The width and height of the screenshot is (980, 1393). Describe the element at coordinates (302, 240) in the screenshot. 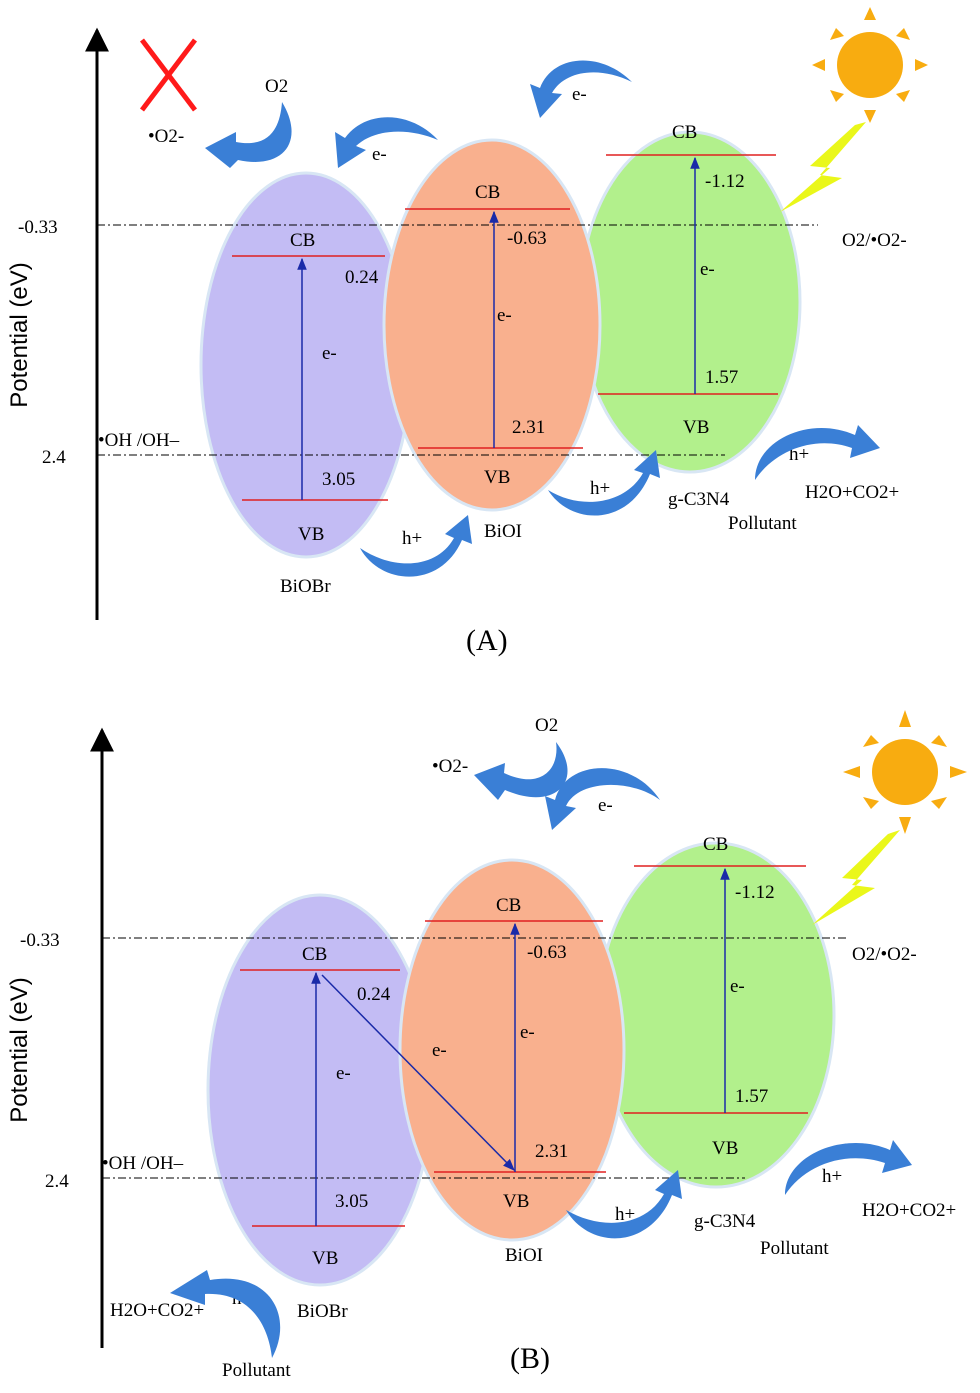

I see `biobr-cb-label-a: CB` at that location.